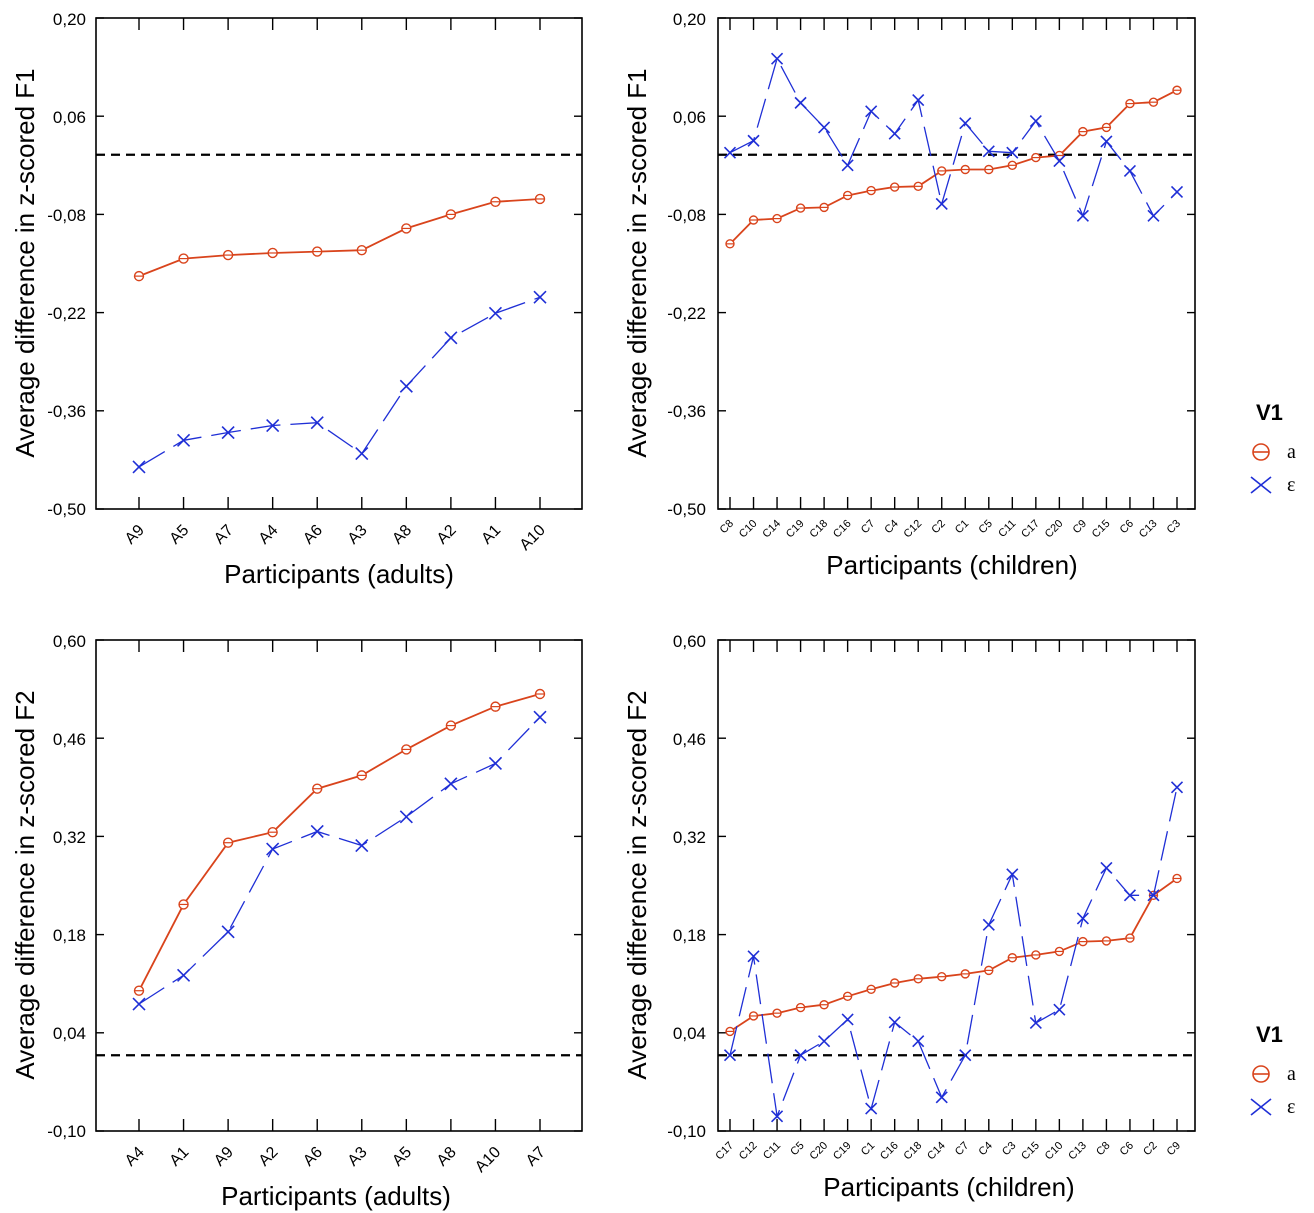 The height and width of the screenshot is (1213, 1314). I want to click on legend-bottom: V1 a ε, so click(1273, 1070).